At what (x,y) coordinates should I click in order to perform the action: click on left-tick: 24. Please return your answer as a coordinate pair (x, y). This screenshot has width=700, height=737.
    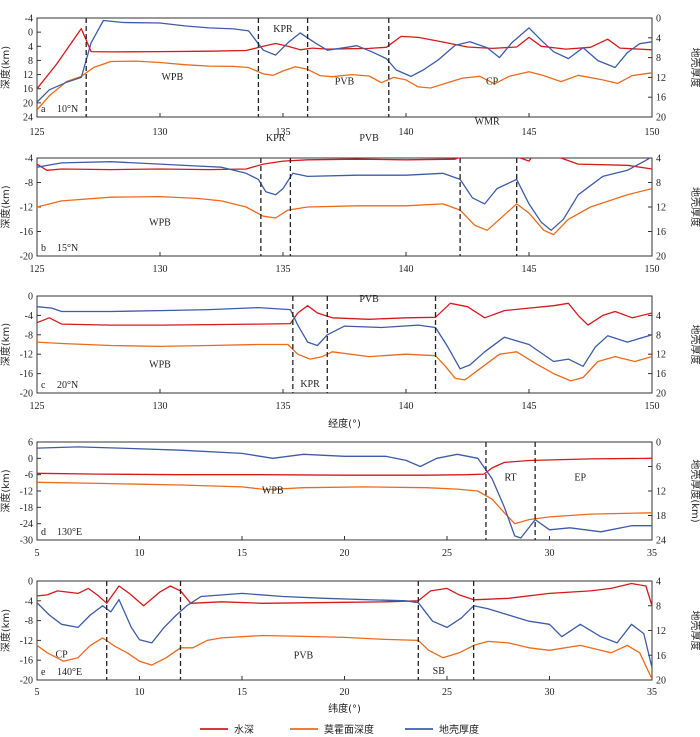
    Looking at the image, I should click on (32, 118).